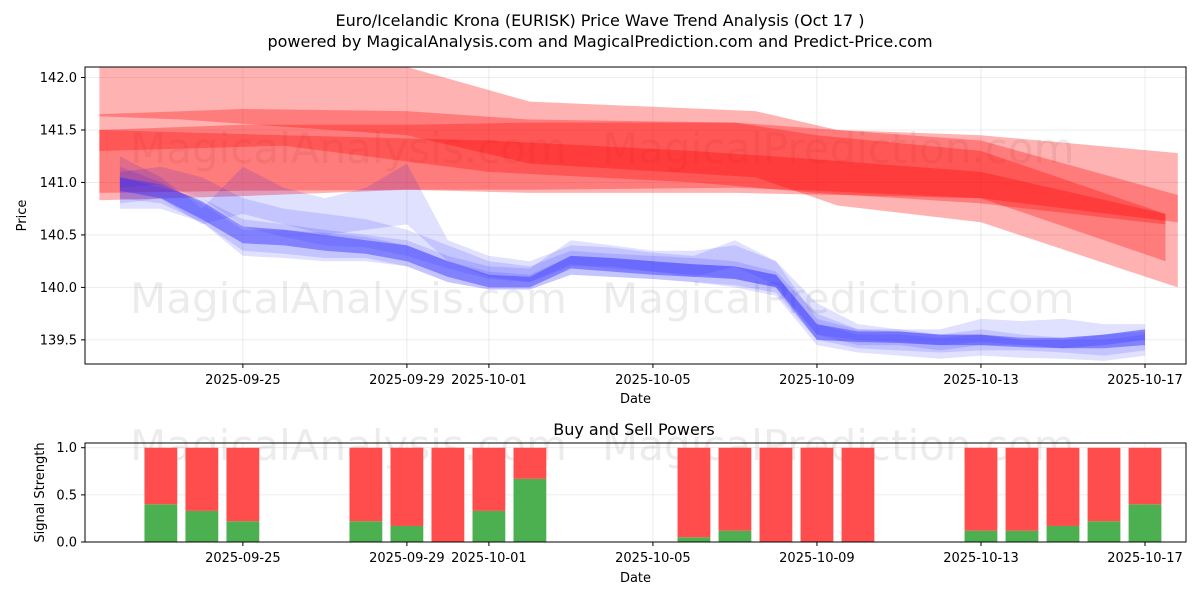 This screenshot has height=600, width=1200. Describe the element at coordinates (58, 235) in the screenshot. I see `y-tick-label: 140.5` at that location.